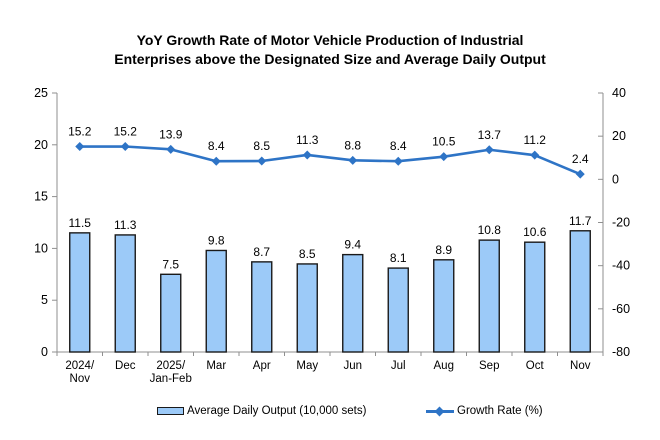 The height and width of the screenshot is (440, 660). Describe the element at coordinates (490, 135) in the screenshot. I see `line-value-label: 13.7` at that location.